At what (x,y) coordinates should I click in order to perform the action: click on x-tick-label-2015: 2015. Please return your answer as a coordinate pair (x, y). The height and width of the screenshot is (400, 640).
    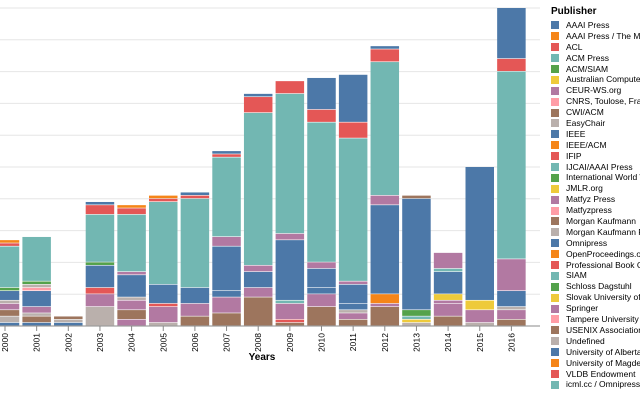
    Looking at the image, I should click on (480, 342).